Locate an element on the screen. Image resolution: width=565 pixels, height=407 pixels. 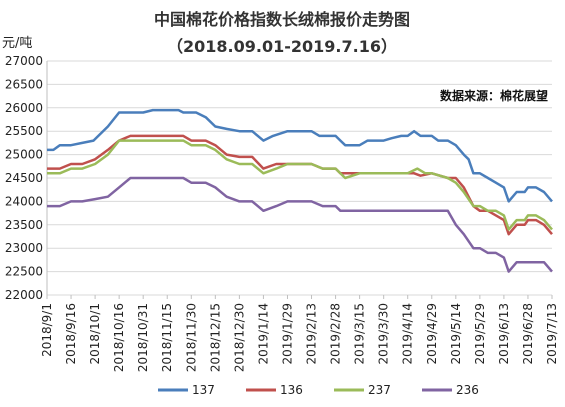
y-tick-label: 24500 is located at coordinates (24, 178).